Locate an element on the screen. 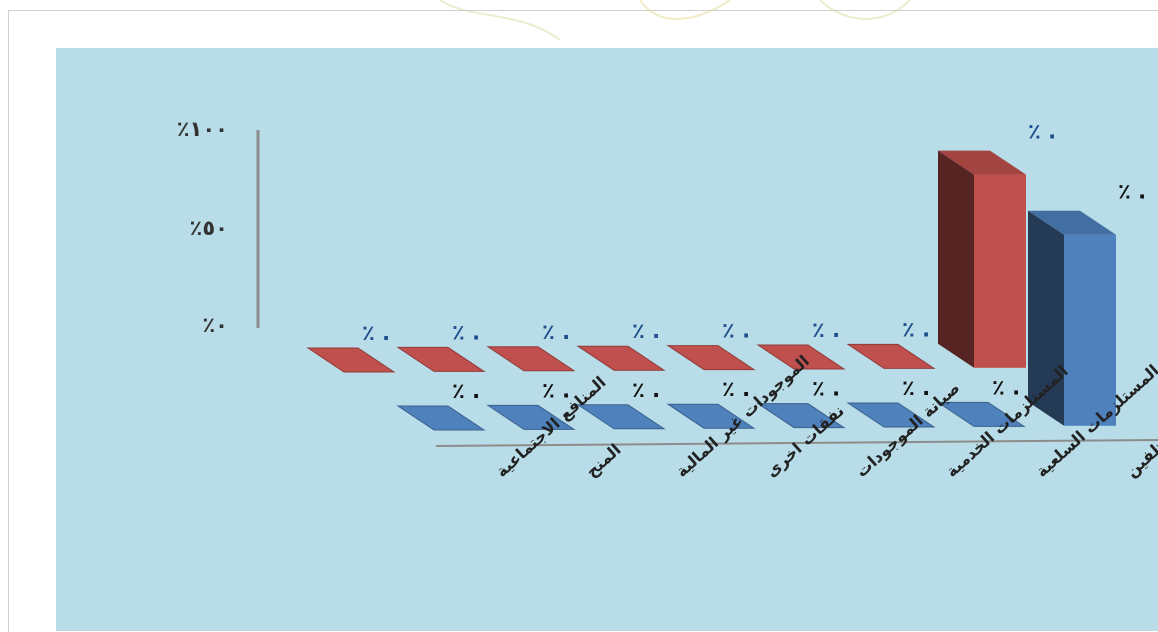  x-category-label: المنح is located at coordinates (603, 460).